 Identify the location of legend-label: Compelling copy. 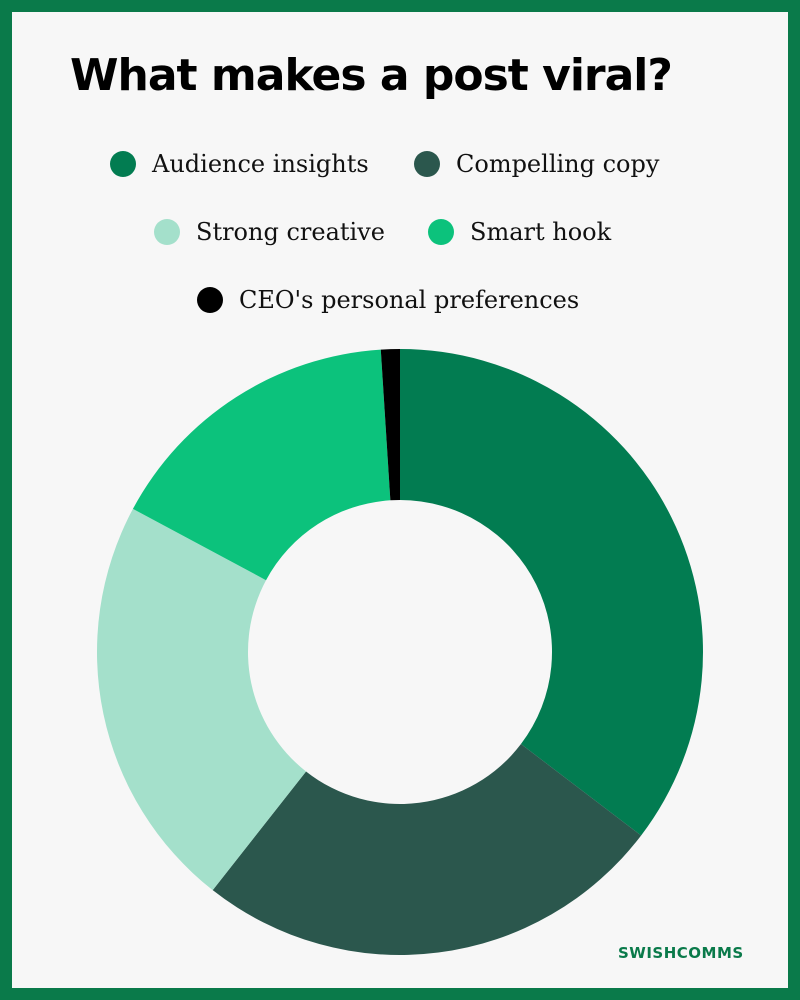
(558, 164).